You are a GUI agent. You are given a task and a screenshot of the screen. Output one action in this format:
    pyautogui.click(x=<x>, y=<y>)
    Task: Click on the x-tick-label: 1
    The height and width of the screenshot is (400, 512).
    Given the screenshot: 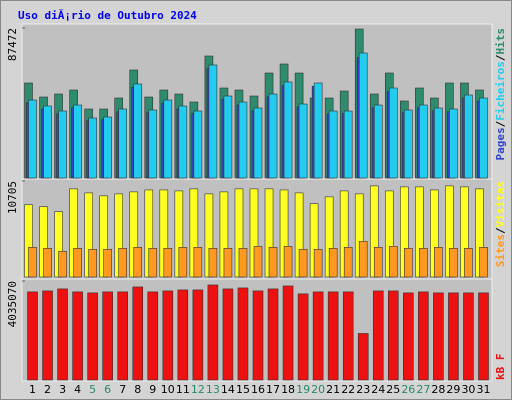 What is the action you would take?
    pyautogui.click(x=32, y=389)
    